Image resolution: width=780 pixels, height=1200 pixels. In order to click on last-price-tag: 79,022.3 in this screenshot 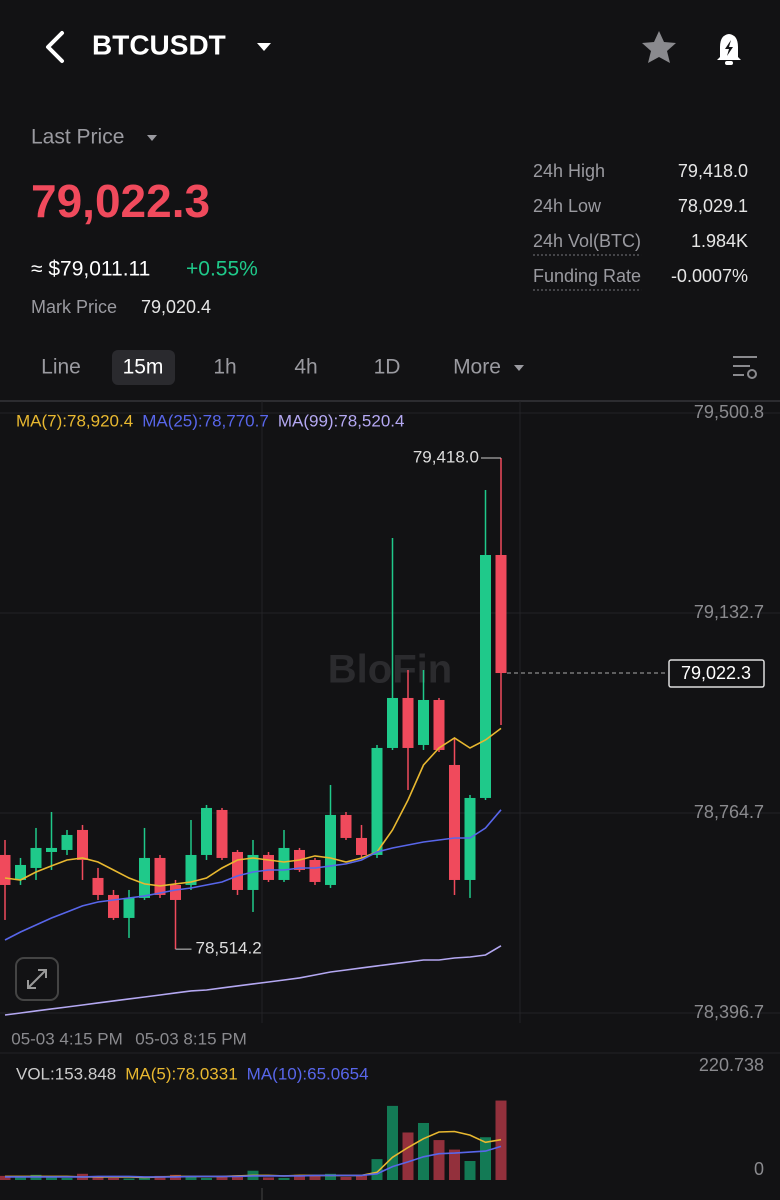, I will do `click(716, 673)`.